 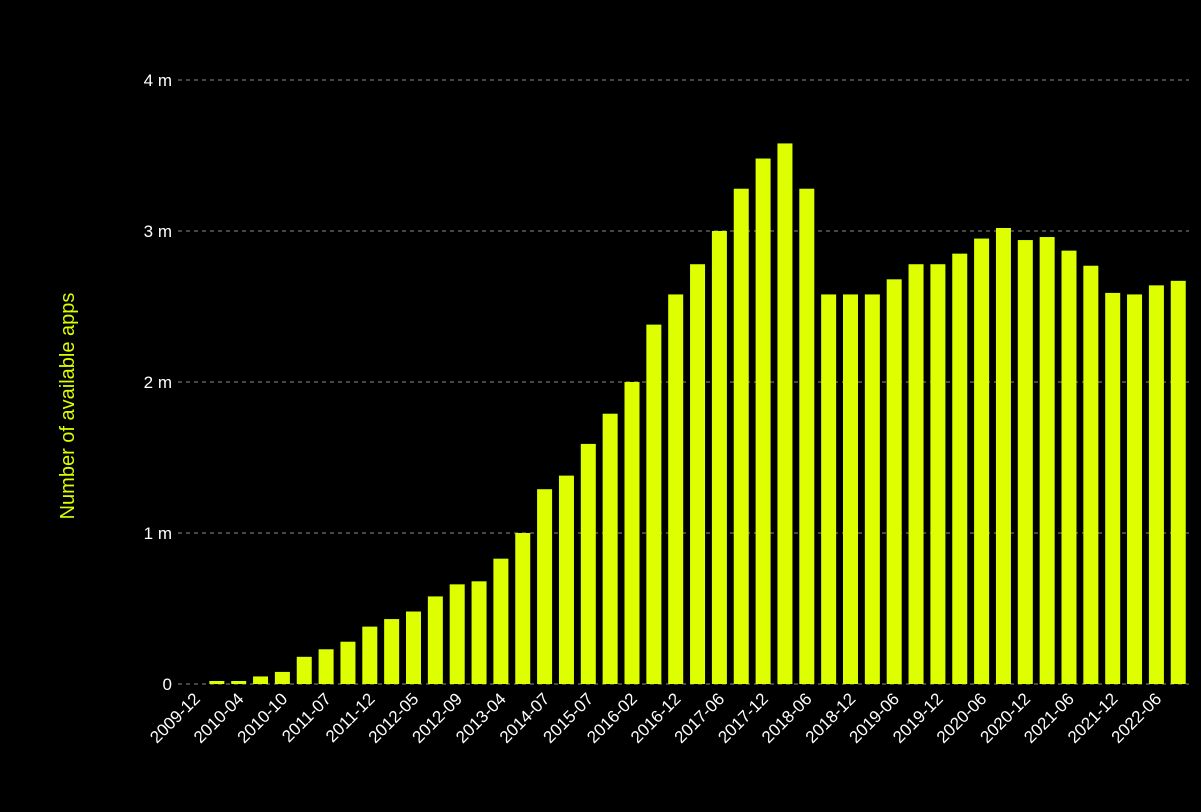 I want to click on y-tick-label: 3 m, so click(x=158, y=231).